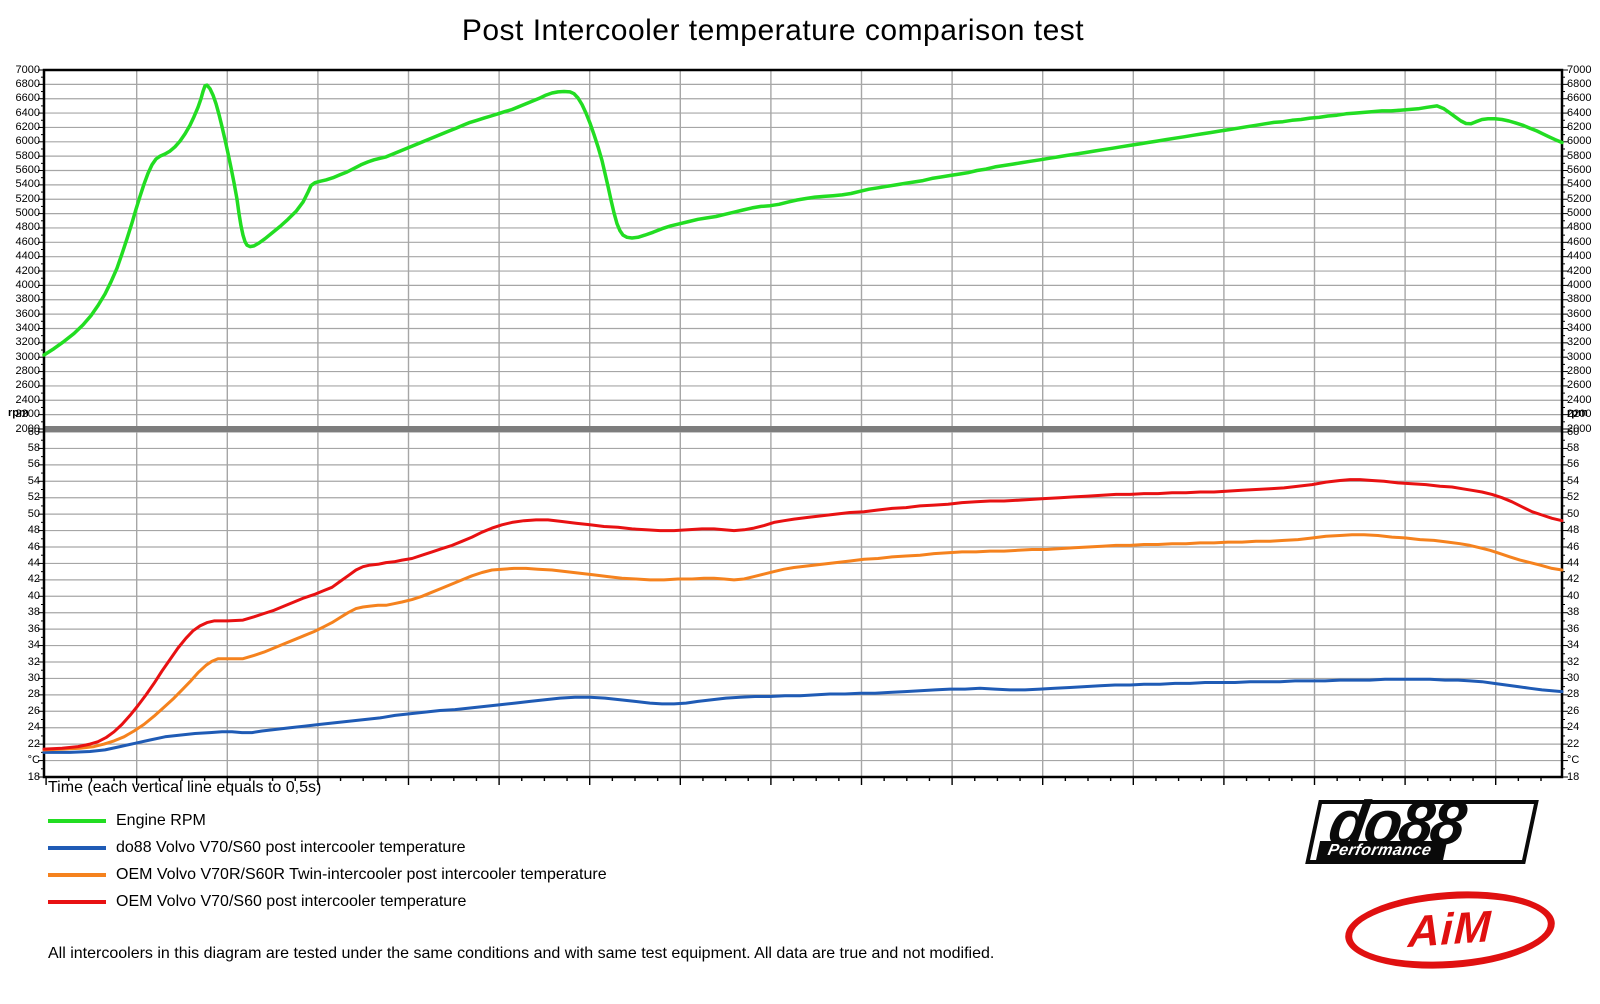 Image resolution: width=1600 pixels, height=1004 pixels. Describe the element at coordinates (161, 820) in the screenshot. I see `legend-label: Engine RPM` at that location.